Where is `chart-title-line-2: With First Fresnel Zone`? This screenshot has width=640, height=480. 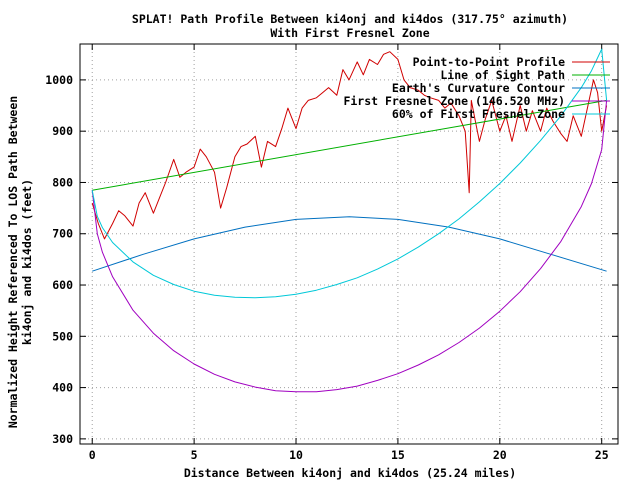
chart-title-line-2: With First Fresnel Zone is located at coordinates (349, 33).